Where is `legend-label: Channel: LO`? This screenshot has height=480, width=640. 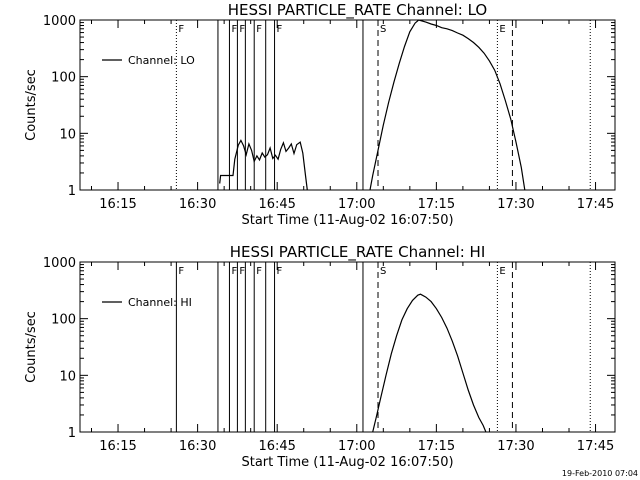 legend-label: Channel: LO is located at coordinates (161, 60).